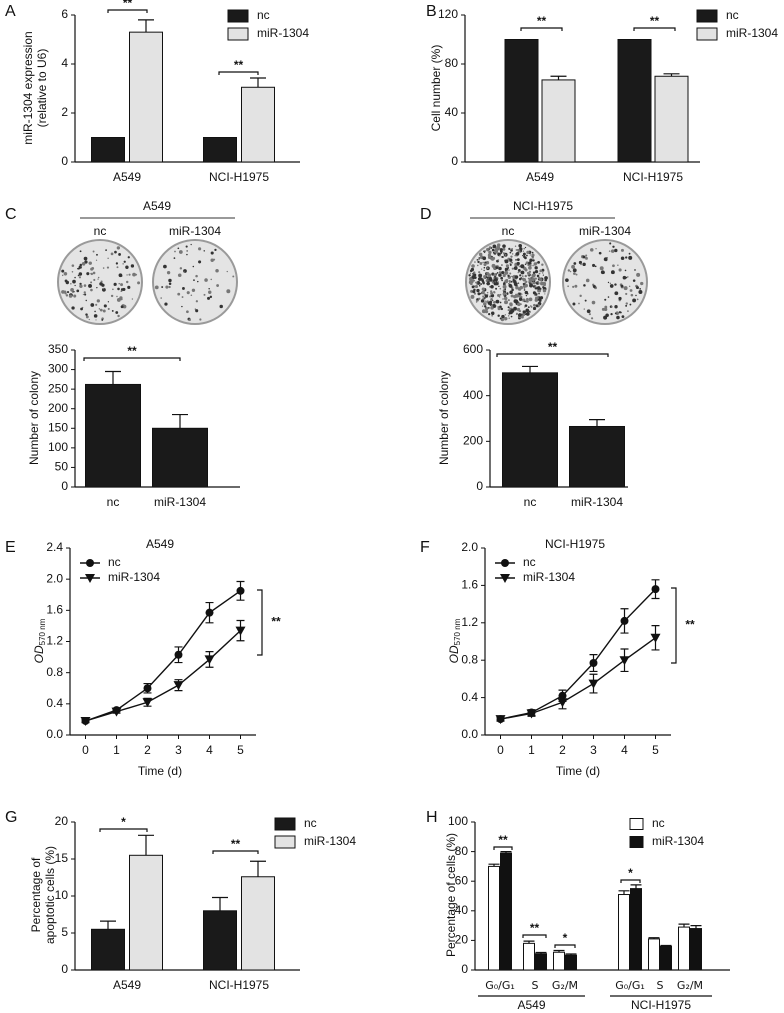 Image resolution: width=784 pixels, height=1013 pixels. Describe the element at coordinates (426, 214) in the screenshot. I see `panel-letter: D` at that location.